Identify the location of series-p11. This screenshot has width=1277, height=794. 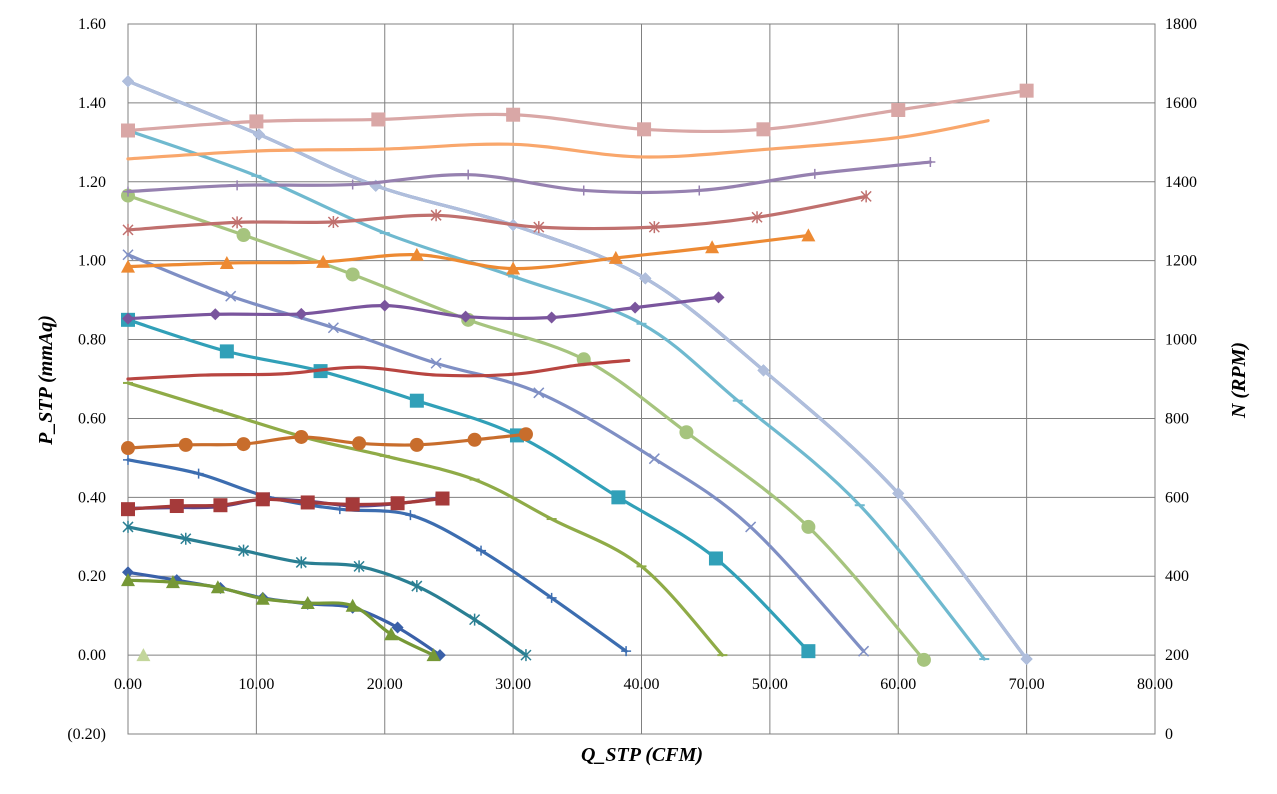
(143, 655).